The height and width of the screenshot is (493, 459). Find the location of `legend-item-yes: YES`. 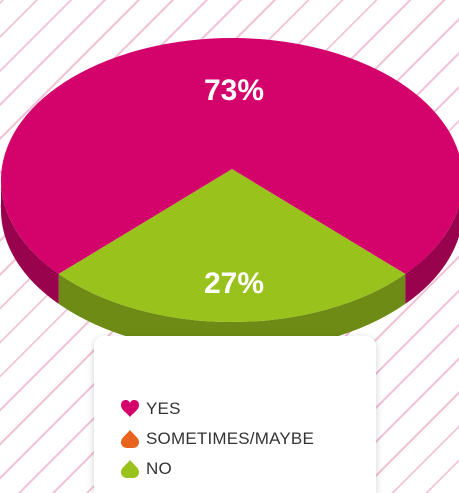

legend-item-yes: YES is located at coordinates (150, 409).